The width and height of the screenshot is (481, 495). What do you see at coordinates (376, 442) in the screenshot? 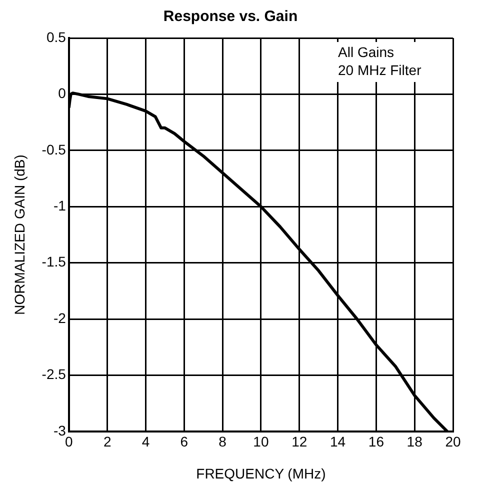
I see `x-tick-label: 16` at bounding box center [376, 442].